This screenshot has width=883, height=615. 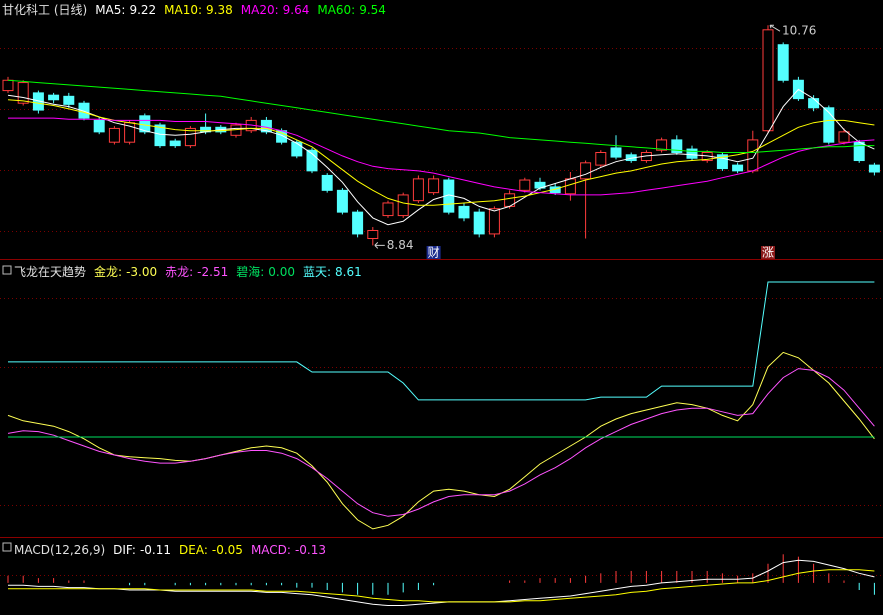 What do you see at coordinates (348, 272) in the screenshot?
I see `legend-value: 8.61` at bounding box center [348, 272].